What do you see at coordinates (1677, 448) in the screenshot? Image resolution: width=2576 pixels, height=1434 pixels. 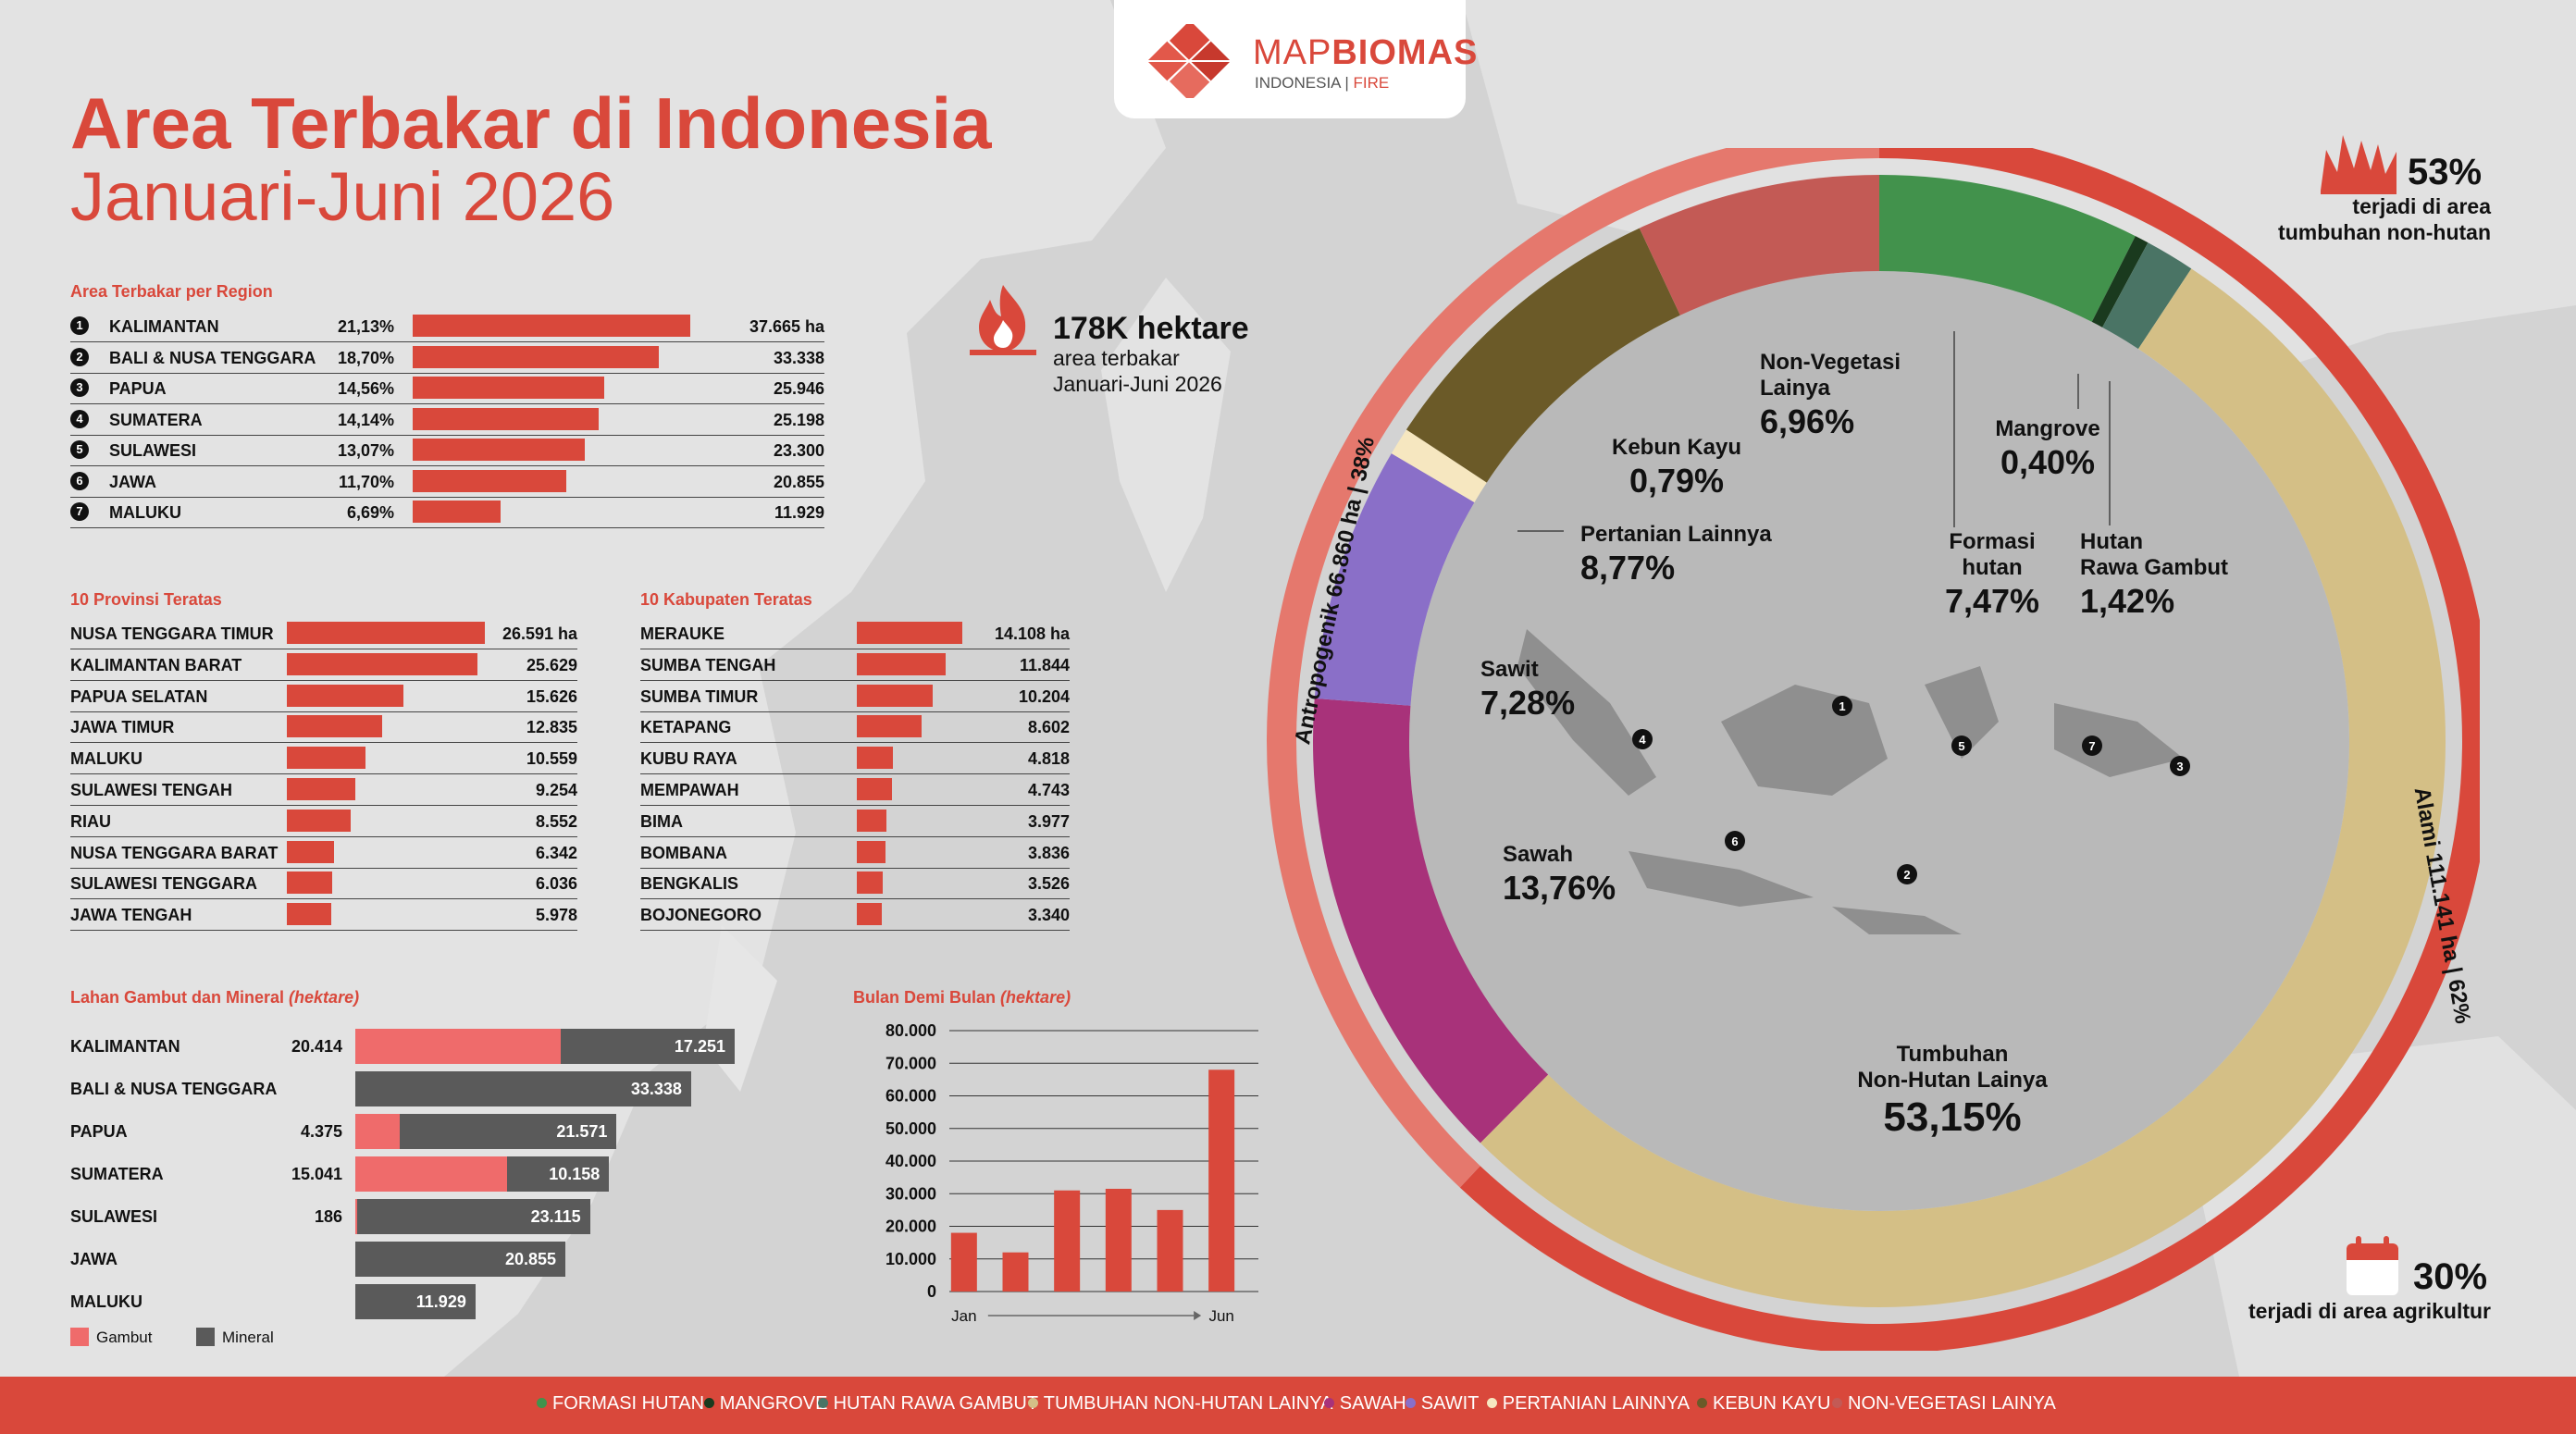 I see `donut-label-name: Kebun Kayu` at bounding box center [1677, 448].